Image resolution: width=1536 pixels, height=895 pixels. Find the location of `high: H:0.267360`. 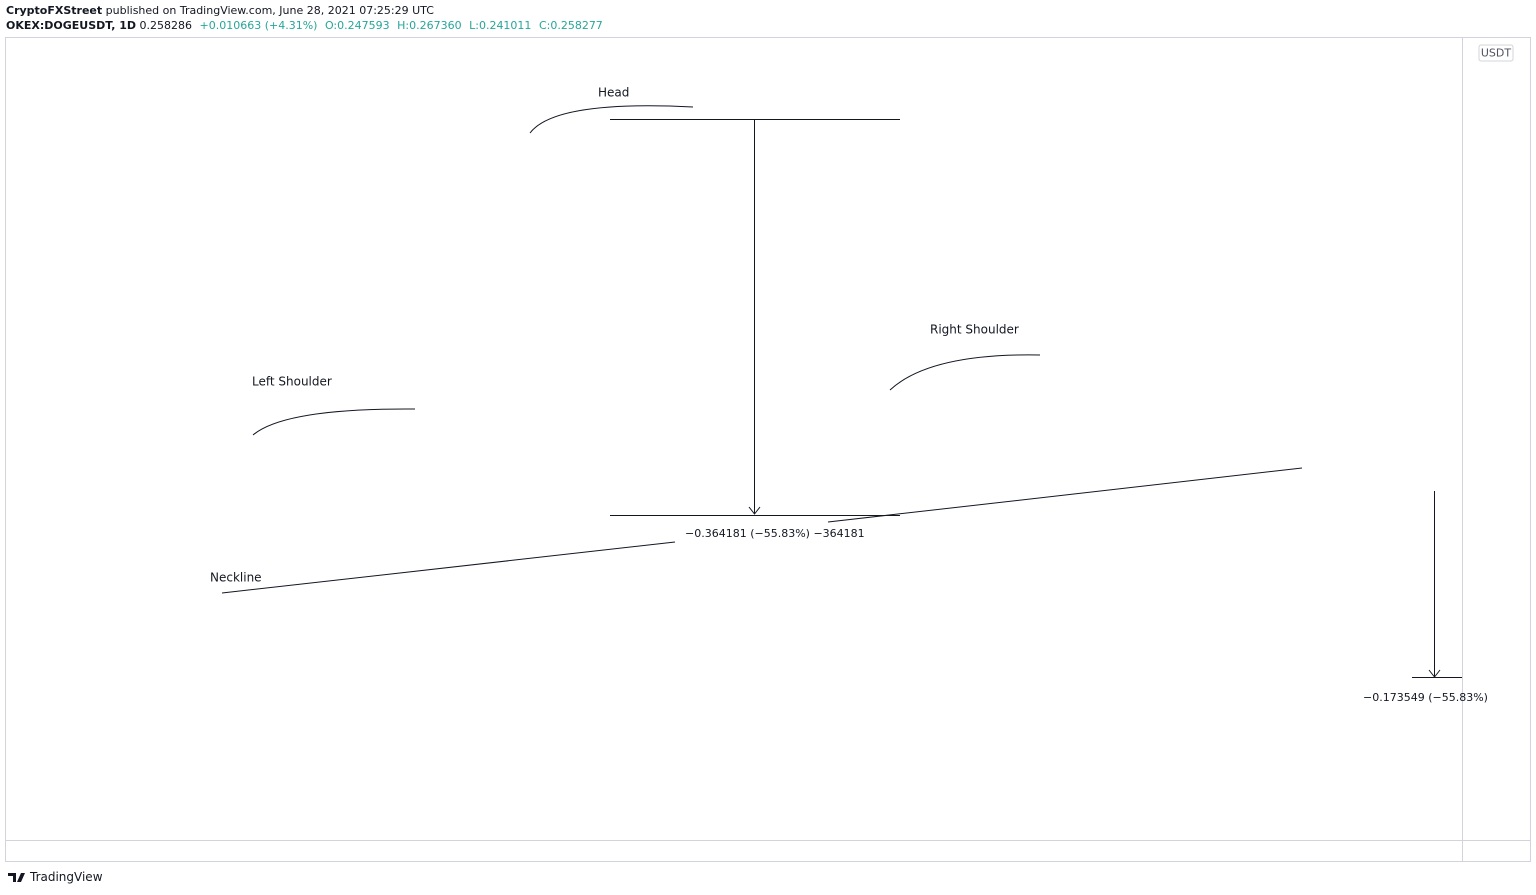

high: H:0.267360 is located at coordinates (429, 25).